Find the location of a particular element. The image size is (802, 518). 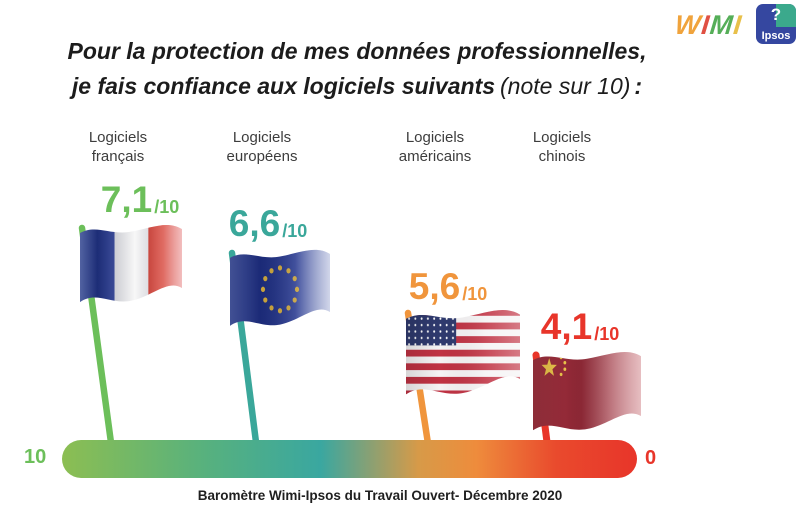

ipsos-logo-accent is located at coordinates (786, 16).